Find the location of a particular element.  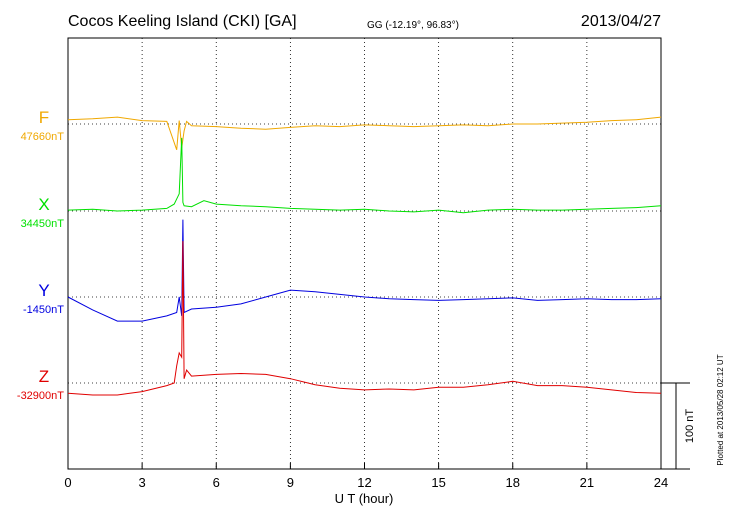

scale-bar: 100 nT is located at coordinates (678, 426).